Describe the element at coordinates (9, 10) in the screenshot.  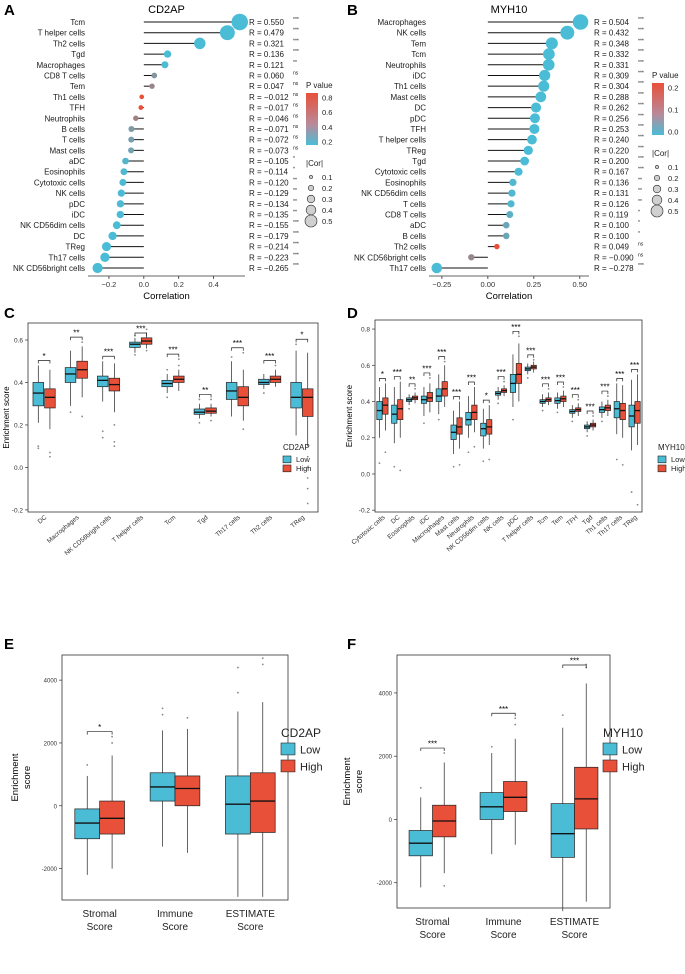
I see `panel-label: A` at that location.